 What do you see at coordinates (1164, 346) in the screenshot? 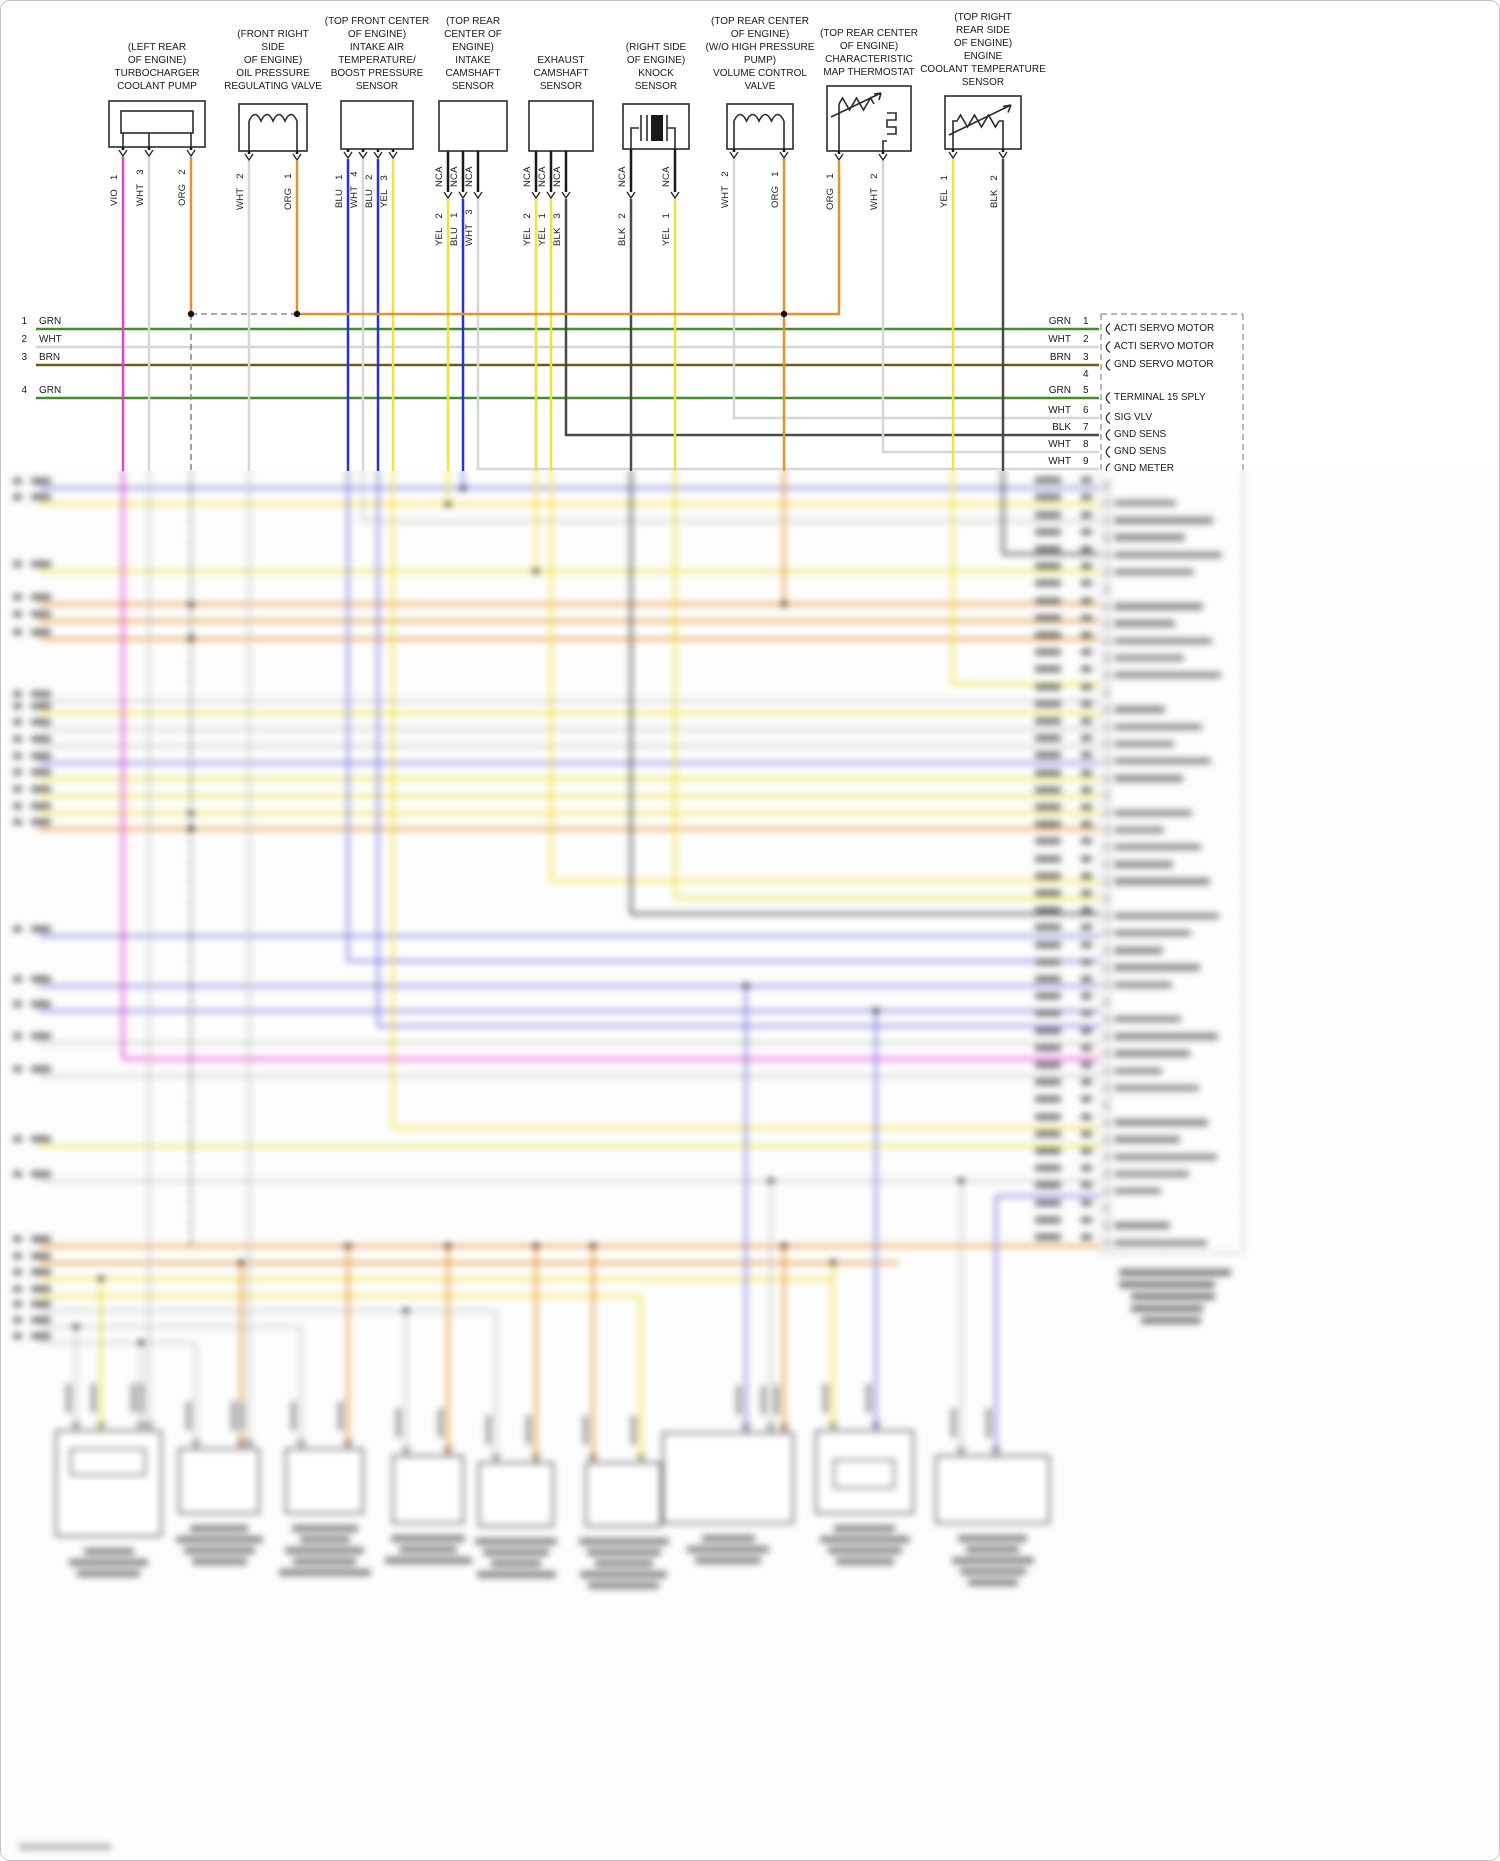
I see `connector-signal-label: ACTI SERVO MOTOR` at bounding box center [1164, 346].